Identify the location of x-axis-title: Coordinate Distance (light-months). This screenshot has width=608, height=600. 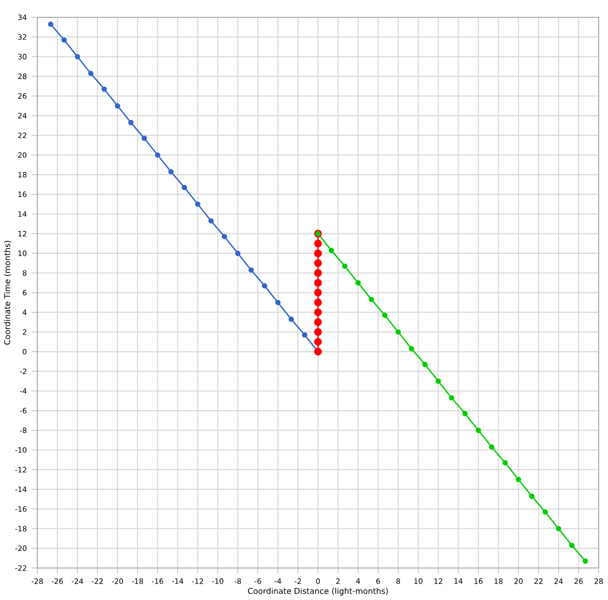
(318, 592).